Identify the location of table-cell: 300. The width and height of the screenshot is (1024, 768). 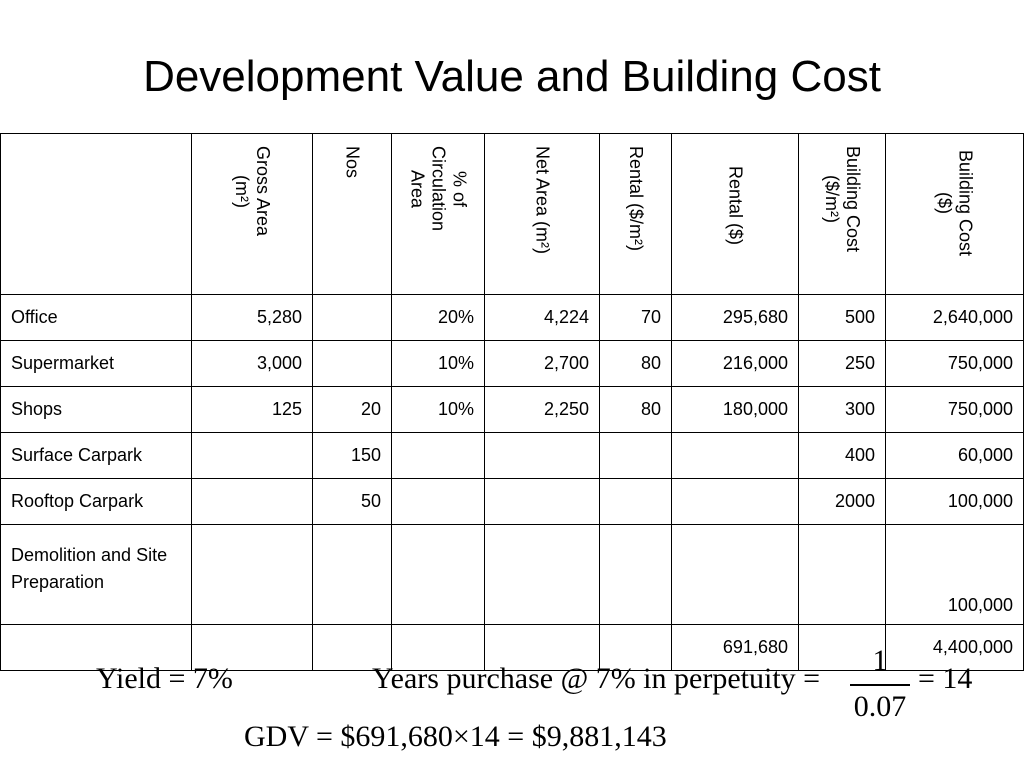
(842, 409).